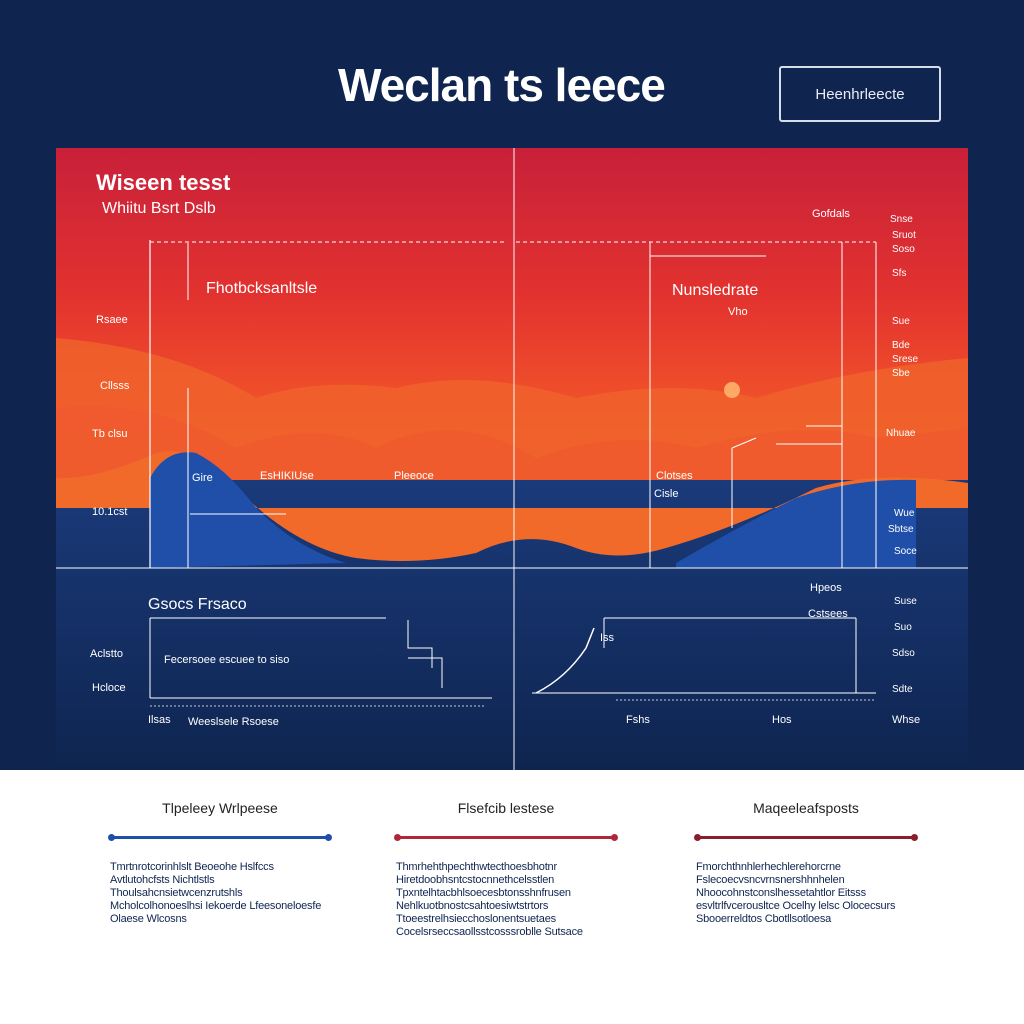  Describe the element at coordinates (902, 689) in the screenshot. I see `bottom-right-axis: Sdte` at that location.